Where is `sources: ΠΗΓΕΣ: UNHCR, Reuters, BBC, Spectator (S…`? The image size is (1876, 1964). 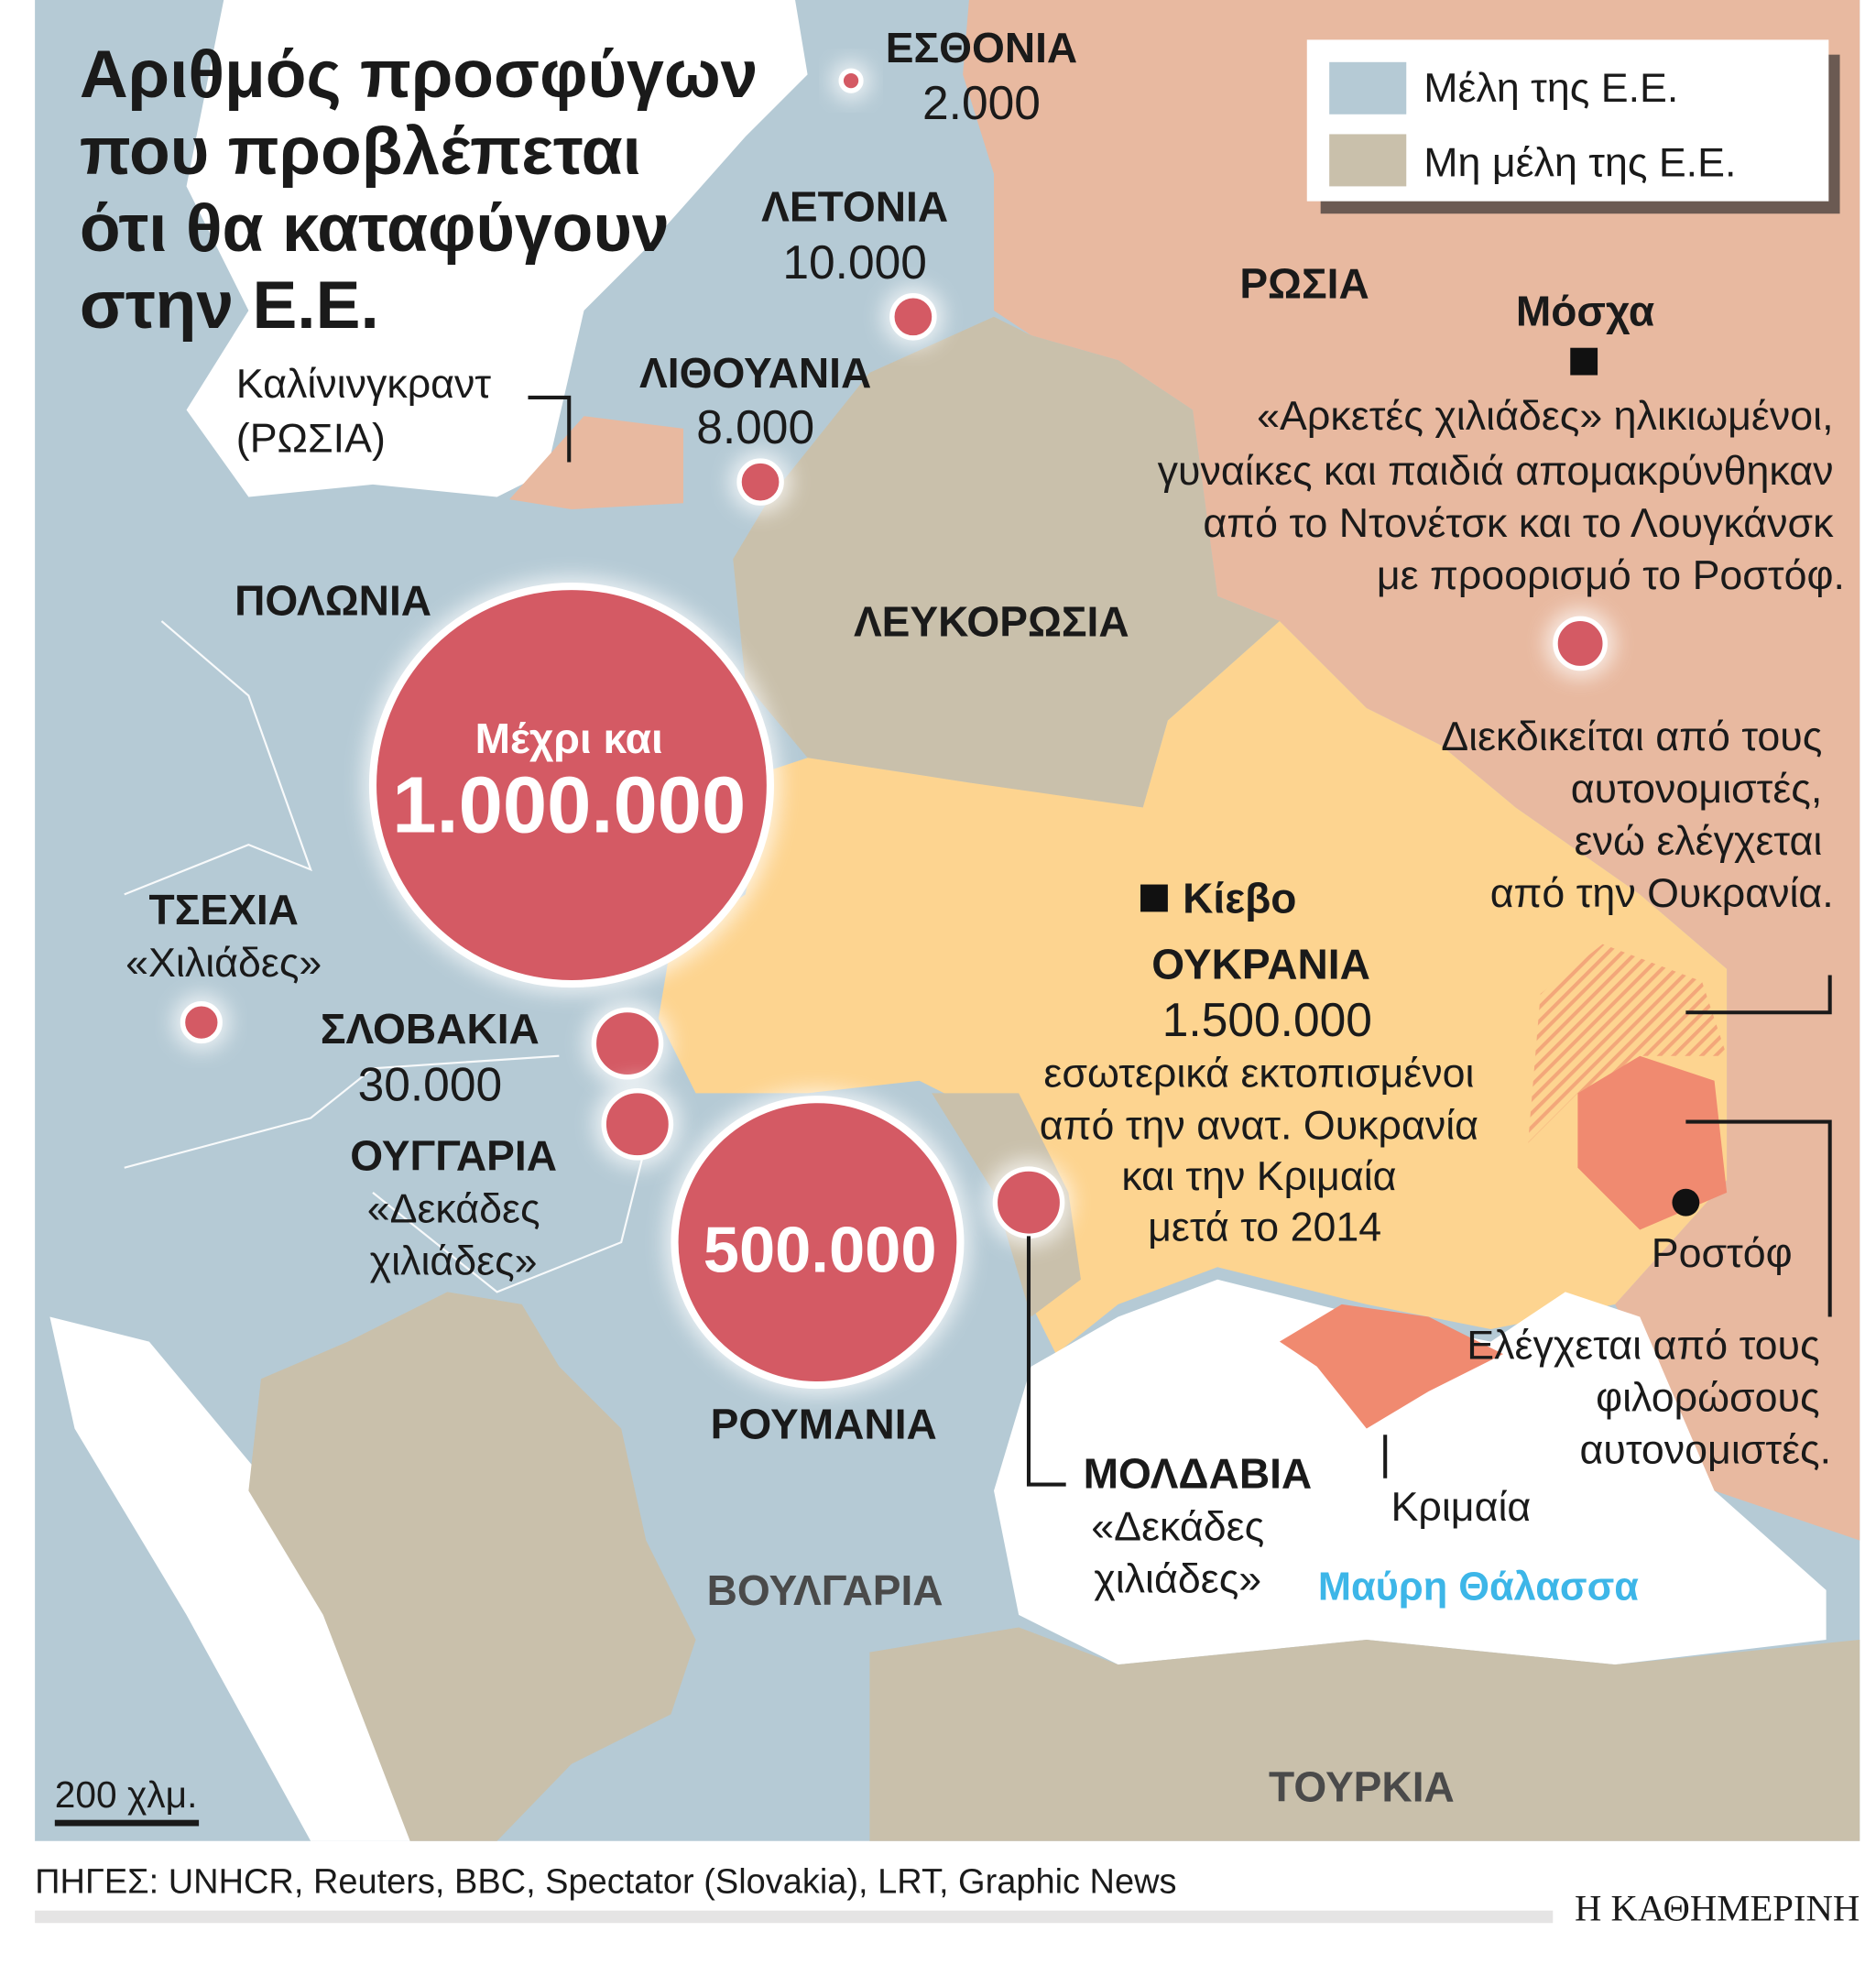 sources: ΠΗΓΕΣ: UNHCR, Reuters, BBC, Spectator (S… is located at coordinates (605, 1882).